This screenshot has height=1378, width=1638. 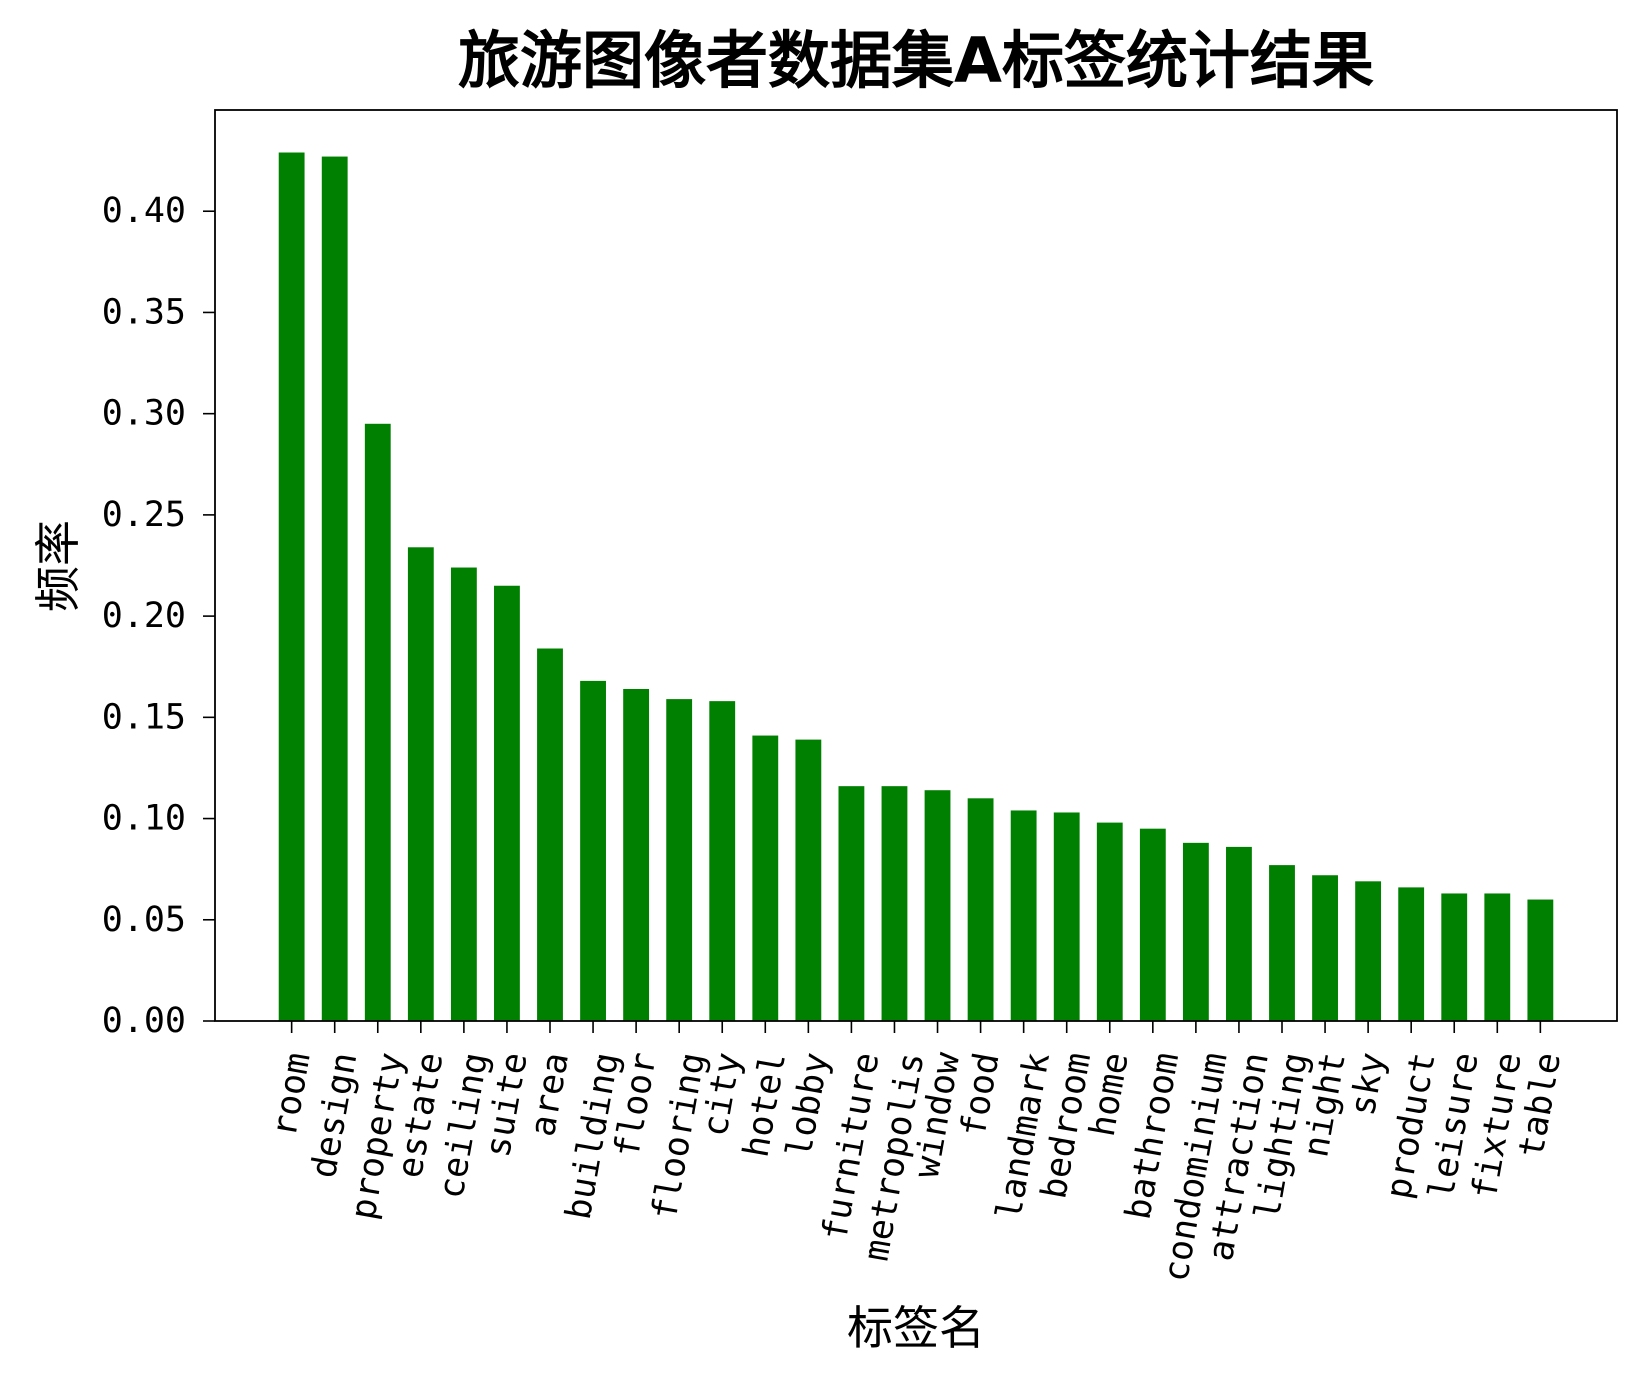 I want to click on bar-sky, so click(x=1368, y=951).